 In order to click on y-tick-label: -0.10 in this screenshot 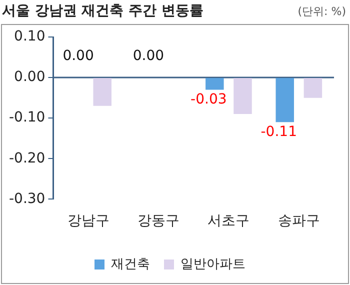, I will do `click(27, 118)`.